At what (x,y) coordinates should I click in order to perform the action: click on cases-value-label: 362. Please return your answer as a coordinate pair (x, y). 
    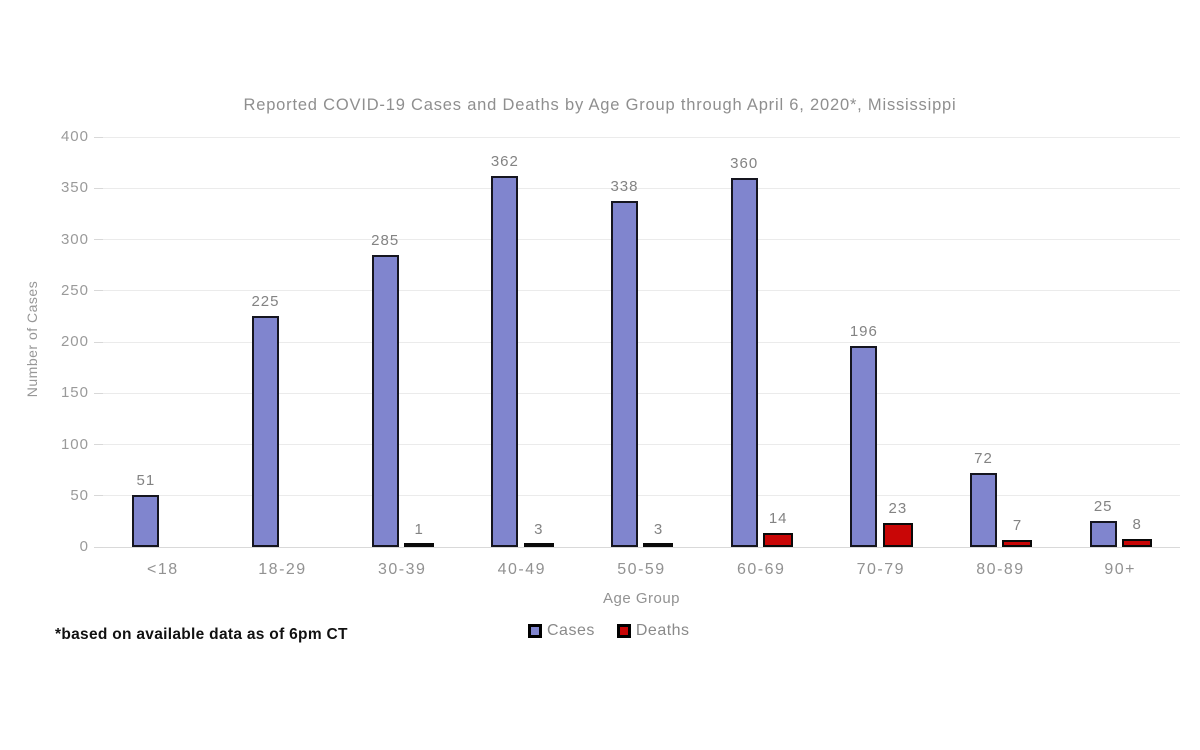
    Looking at the image, I should click on (504, 161).